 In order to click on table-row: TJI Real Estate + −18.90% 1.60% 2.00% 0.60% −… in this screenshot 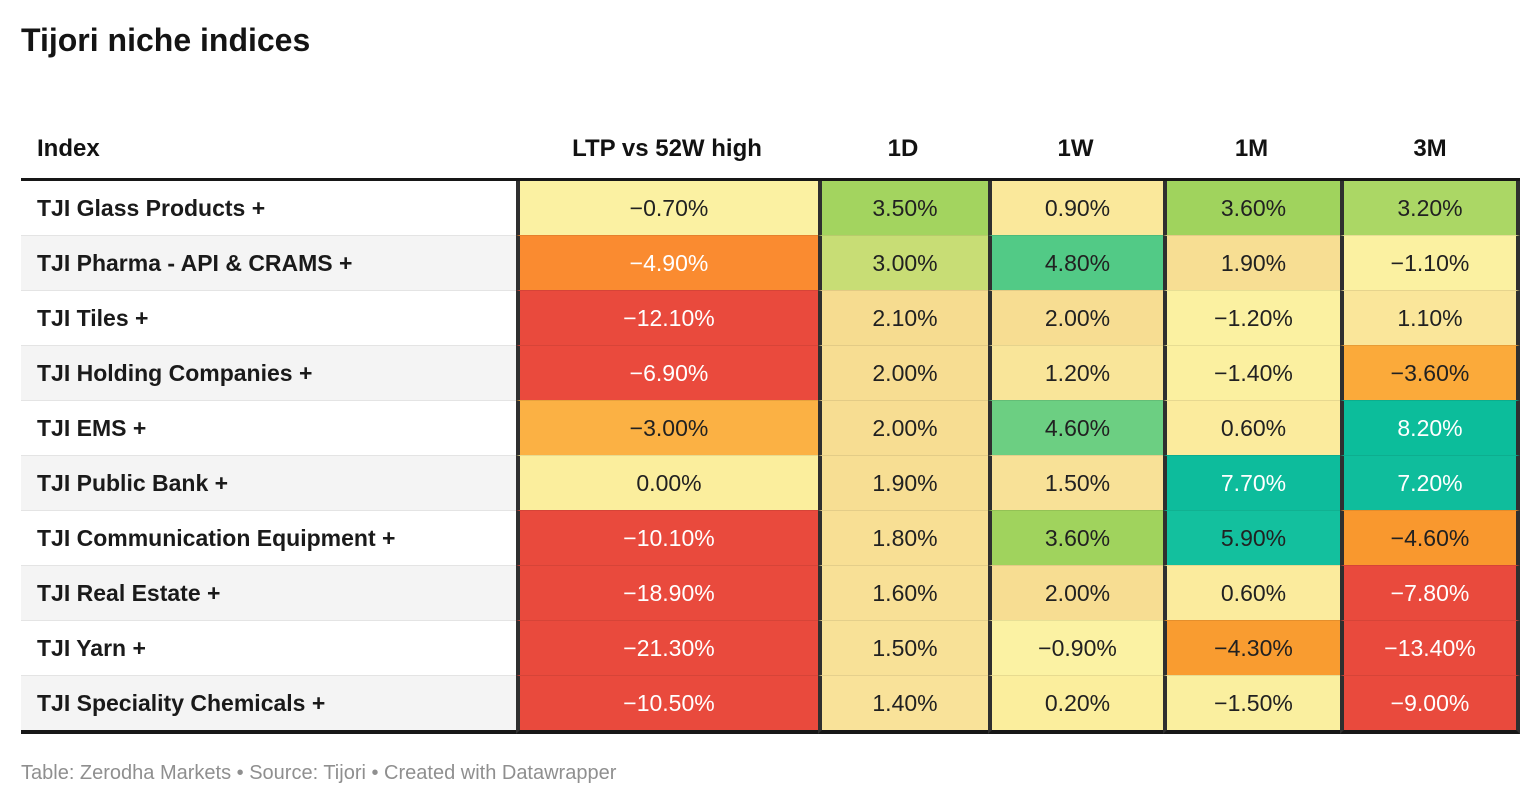, I will do `click(770, 592)`.